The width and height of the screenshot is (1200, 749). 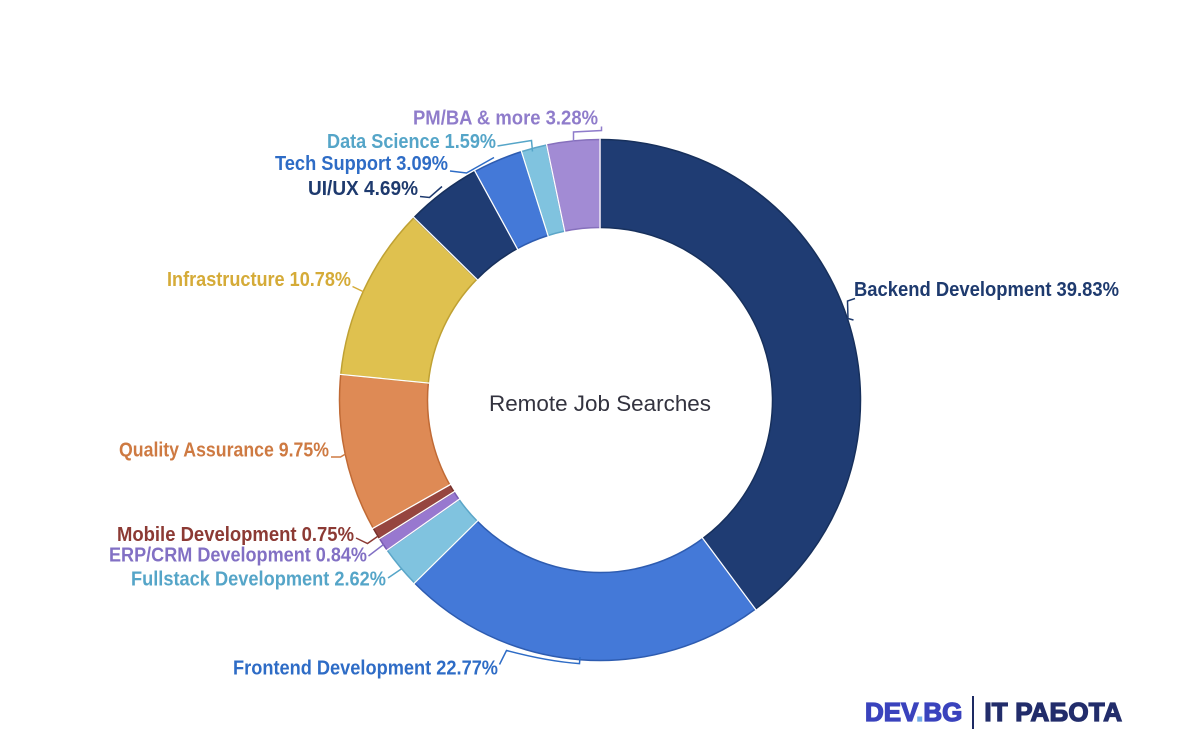 I want to click on svg-text: Mobile Development 0.75%, so click(x=235, y=535).